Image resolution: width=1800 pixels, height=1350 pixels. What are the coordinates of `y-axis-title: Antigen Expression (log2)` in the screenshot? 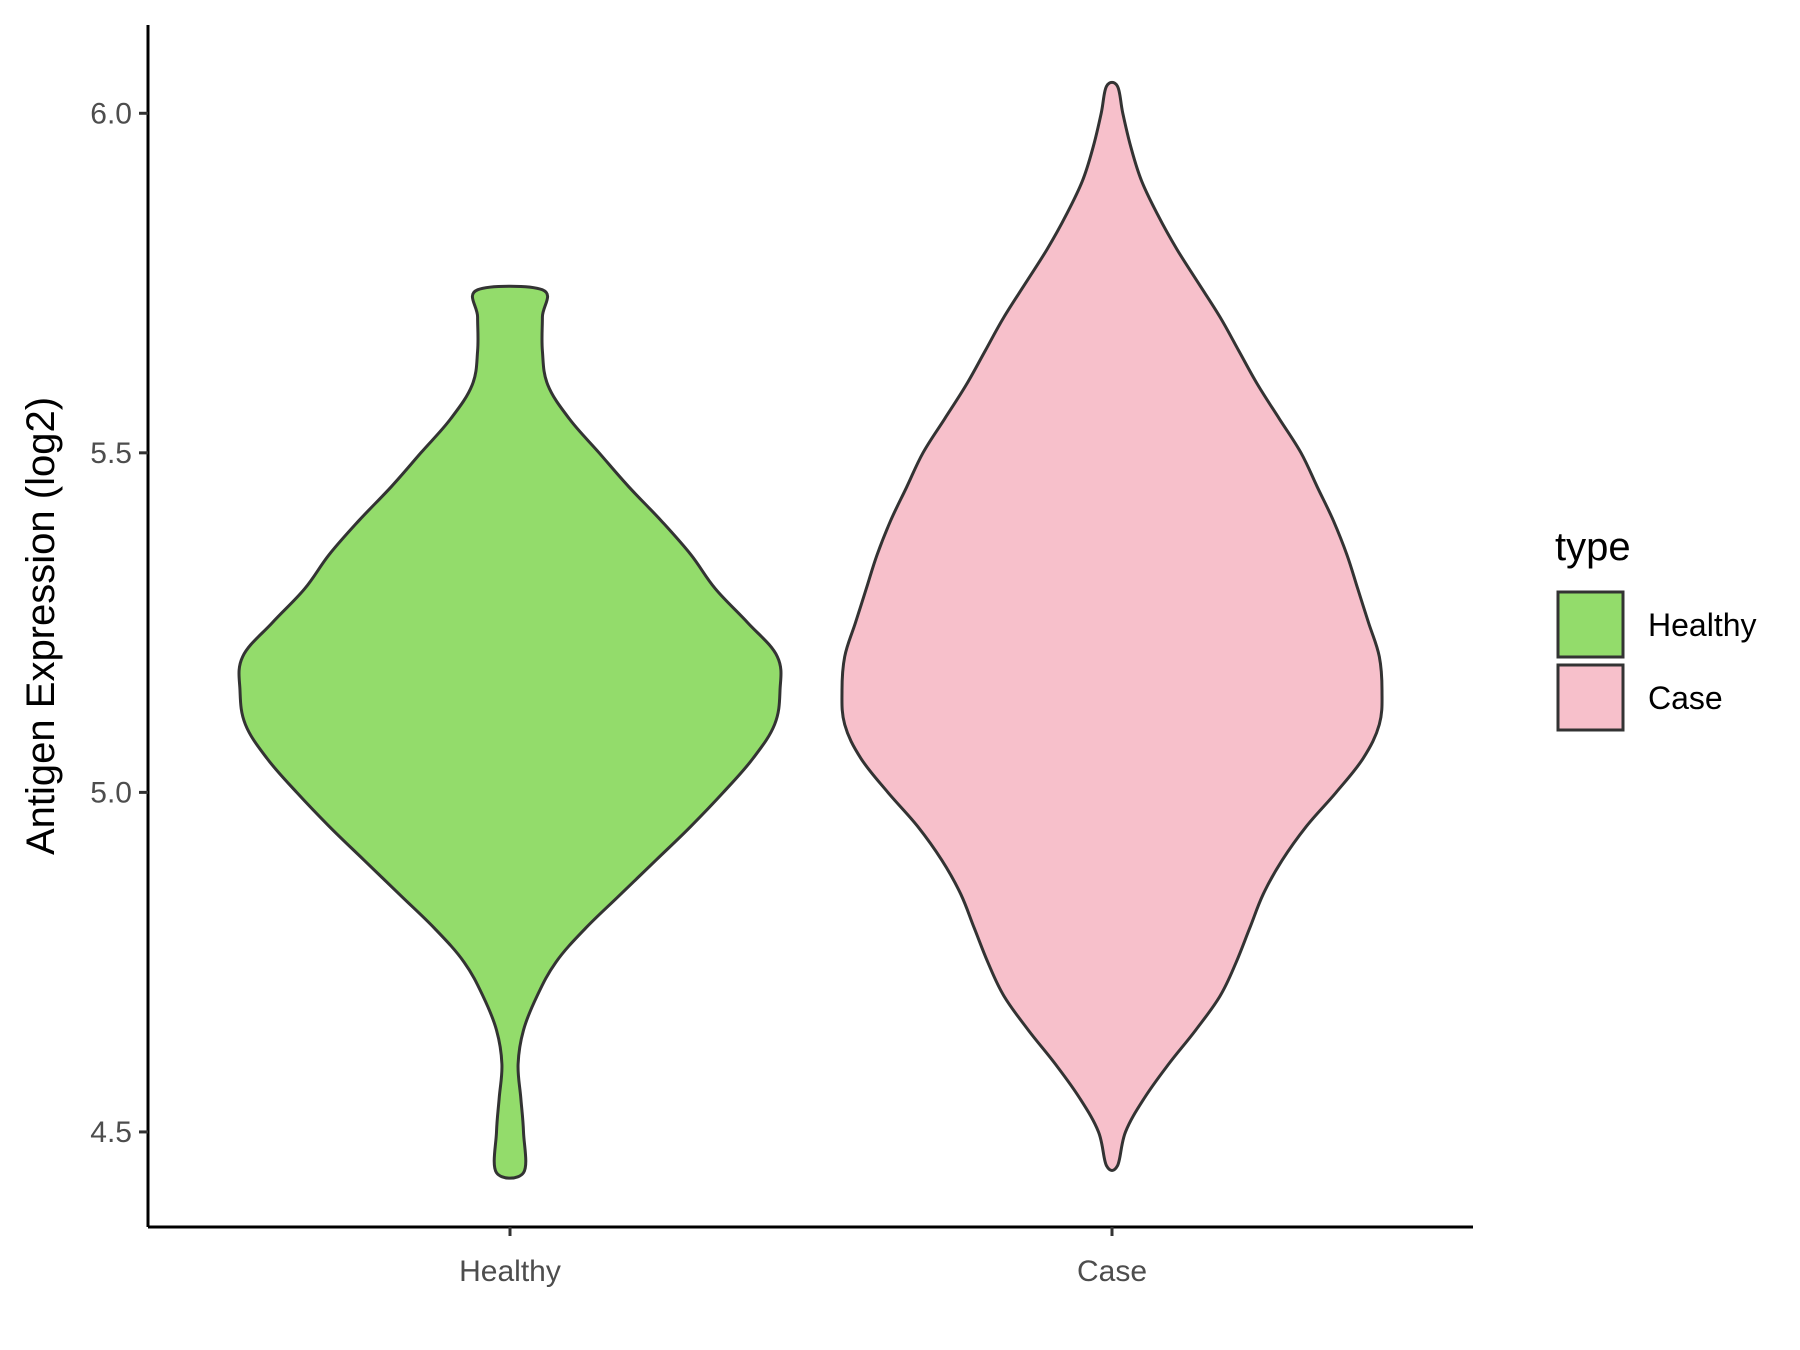 It's located at (41, 626).